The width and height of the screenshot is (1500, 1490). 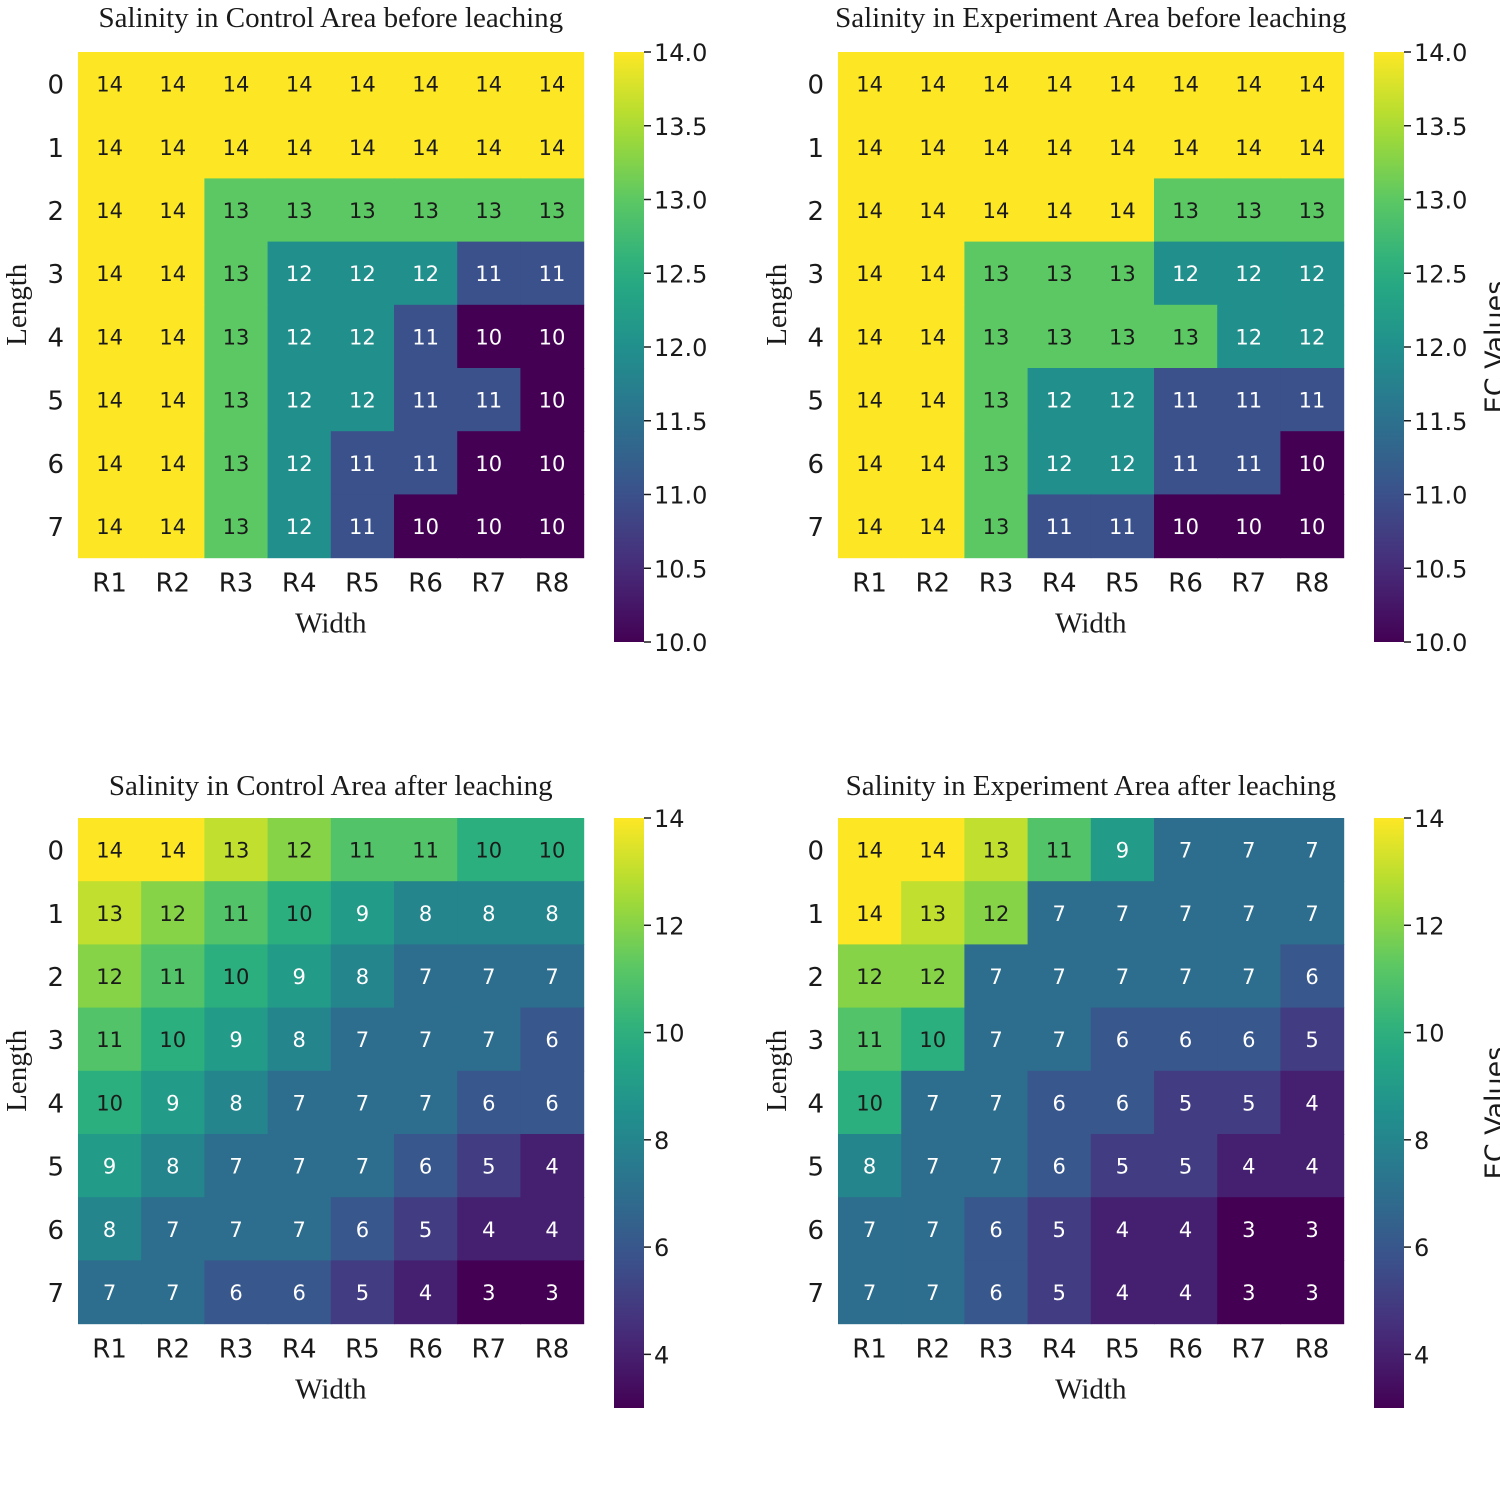 I want to click on cell-value-label: 9, so click(x=235, y=1040).